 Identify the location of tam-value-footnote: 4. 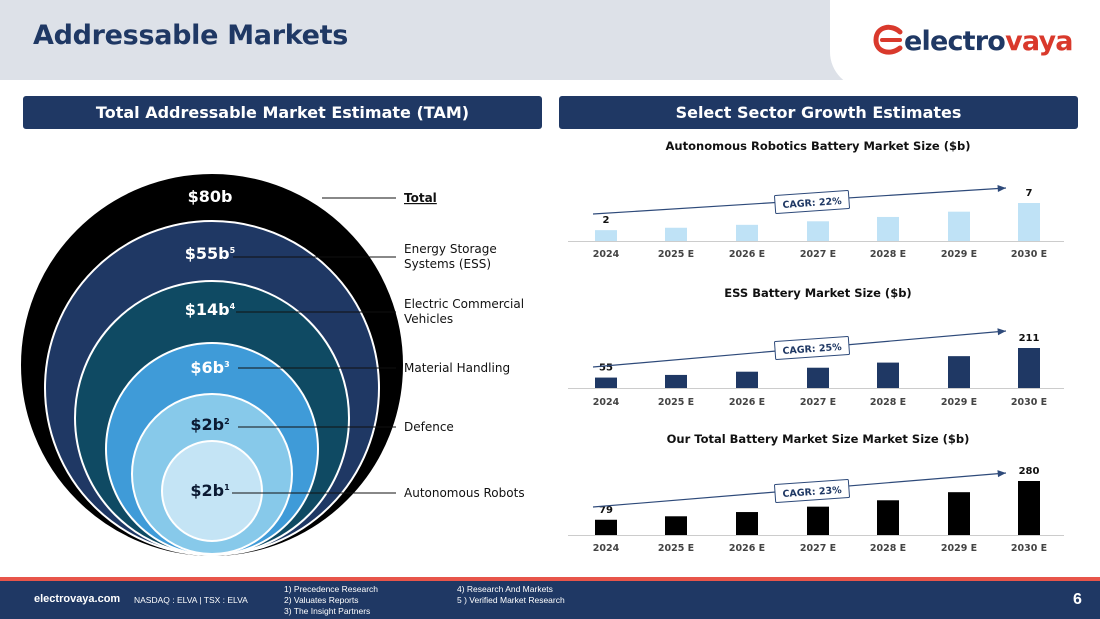
(233, 306).